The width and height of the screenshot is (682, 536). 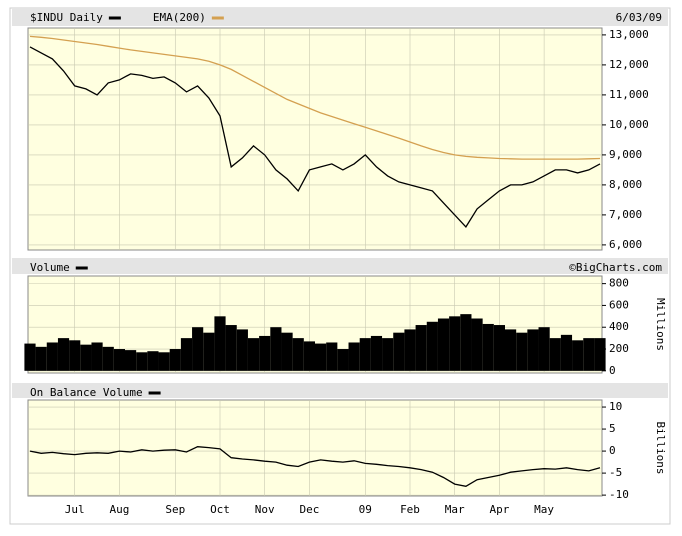 What do you see at coordinates (175, 509) in the screenshot?
I see `x-tick-label: Sep` at bounding box center [175, 509].